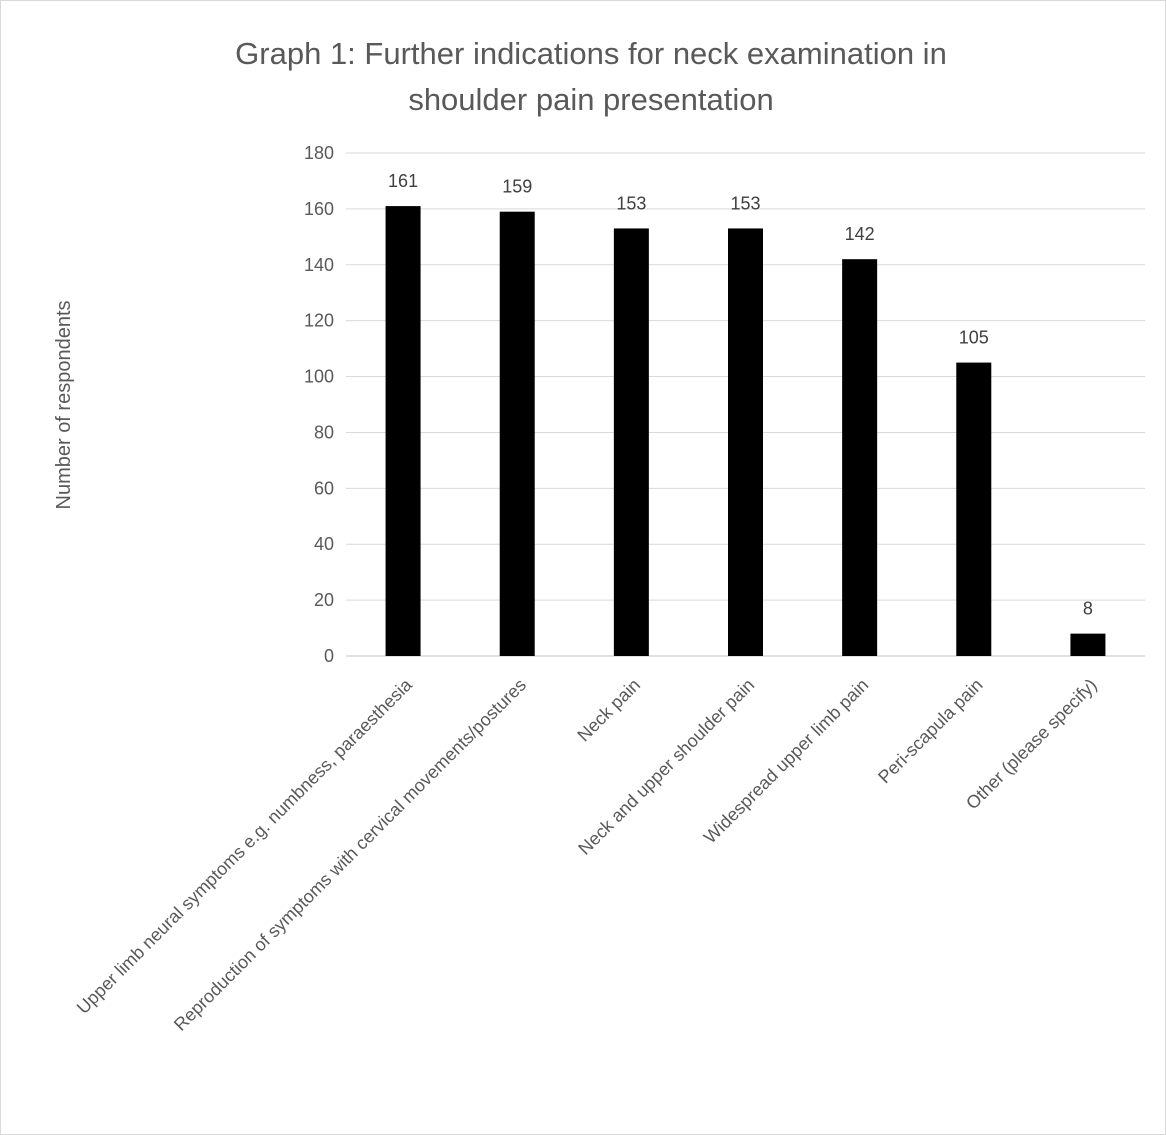 This screenshot has height=1135, width=1166. What do you see at coordinates (591, 99) in the screenshot?
I see `chart-title-line-2: shoulder pain presentation` at bounding box center [591, 99].